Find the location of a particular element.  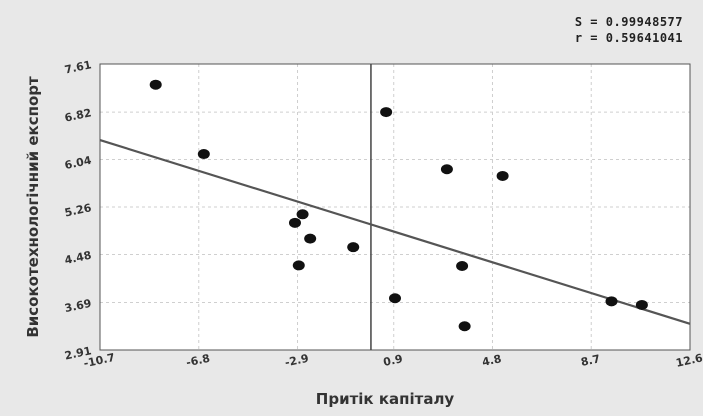

x-tick-label: 4.8 is located at coordinates (492, 360).